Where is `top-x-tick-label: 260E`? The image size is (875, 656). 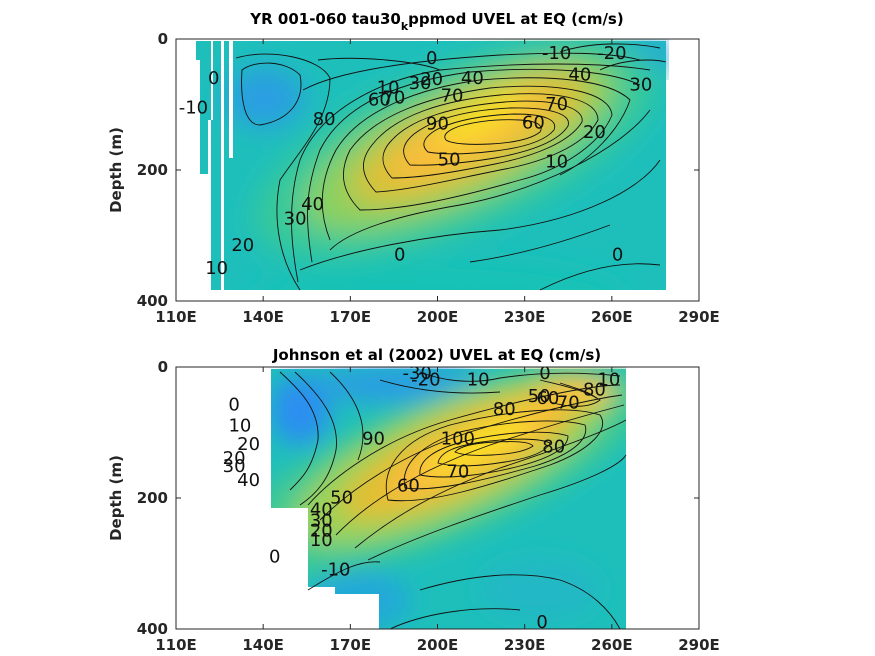
top-x-tick-label: 260E is located at coordinates (612, 317).